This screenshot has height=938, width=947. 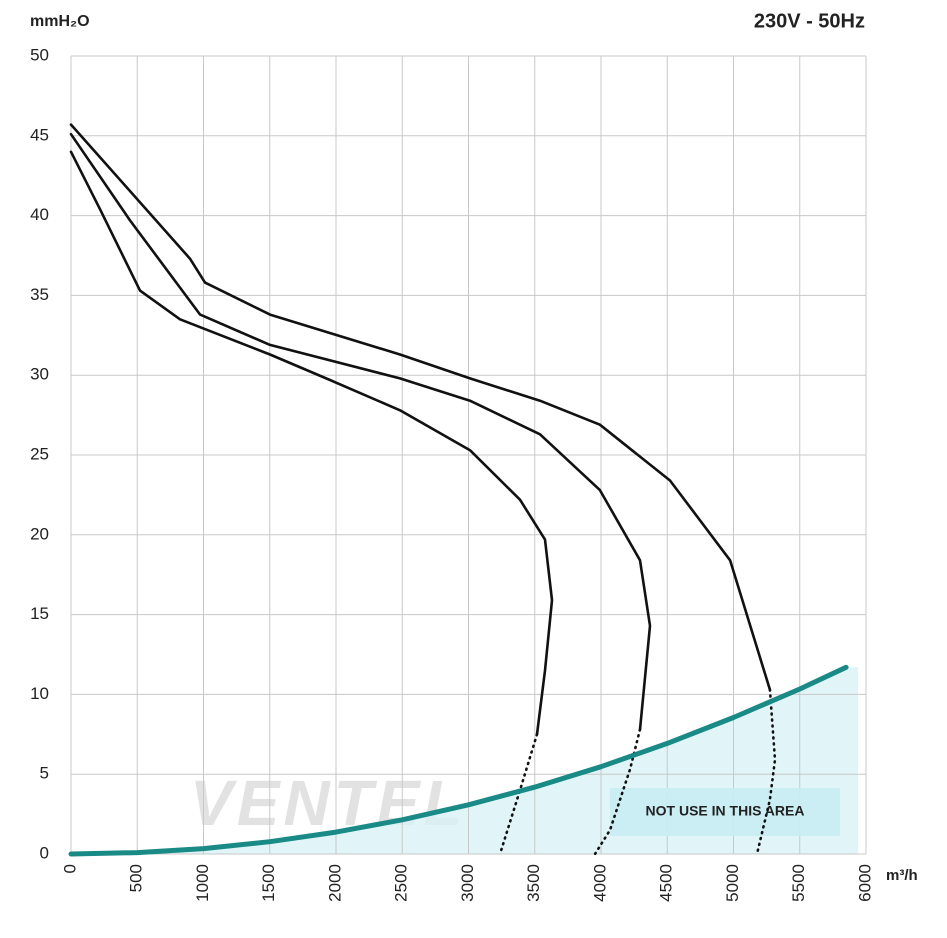 I want to click on y-tick-label: 25, so click(x=39, y=453).